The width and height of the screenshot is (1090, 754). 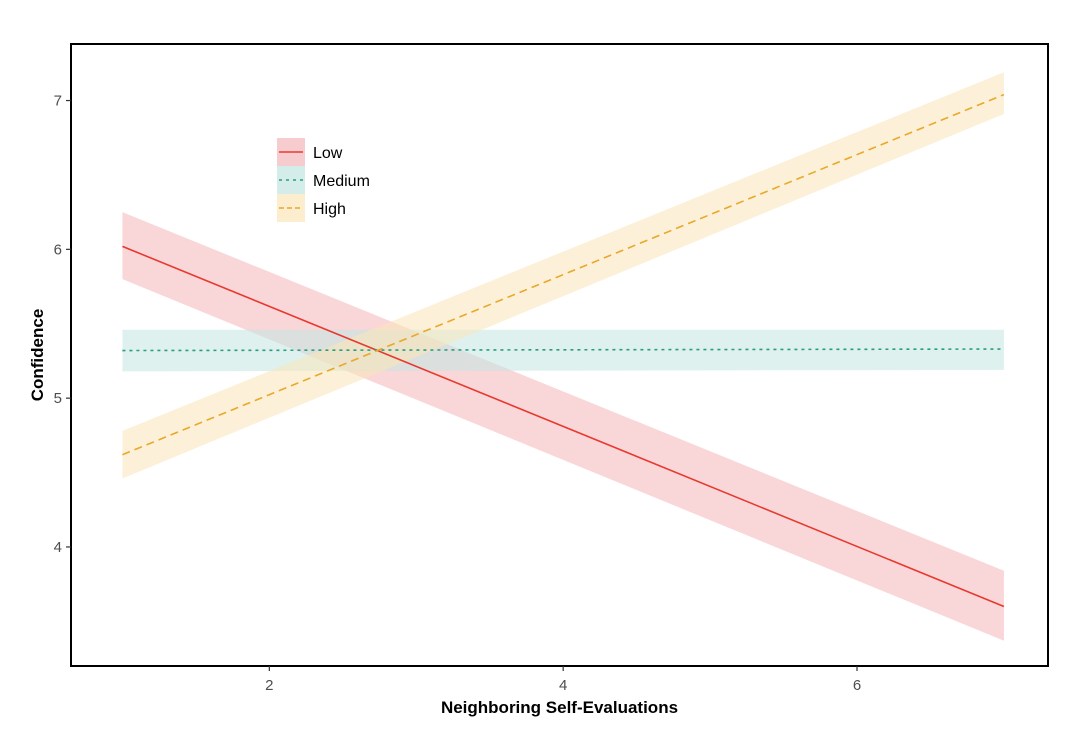 What do you see at coordinates (37, 355) in the screenshot?
I see `y-axis-title: Confidence` at bounding box center [37, 355].